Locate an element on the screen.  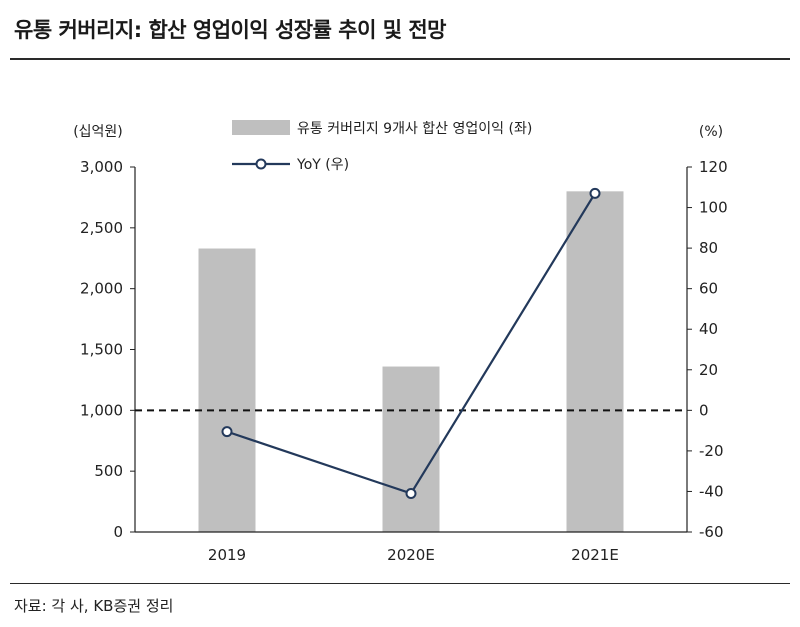
bar-2021E is located at coordinates (595, 362).